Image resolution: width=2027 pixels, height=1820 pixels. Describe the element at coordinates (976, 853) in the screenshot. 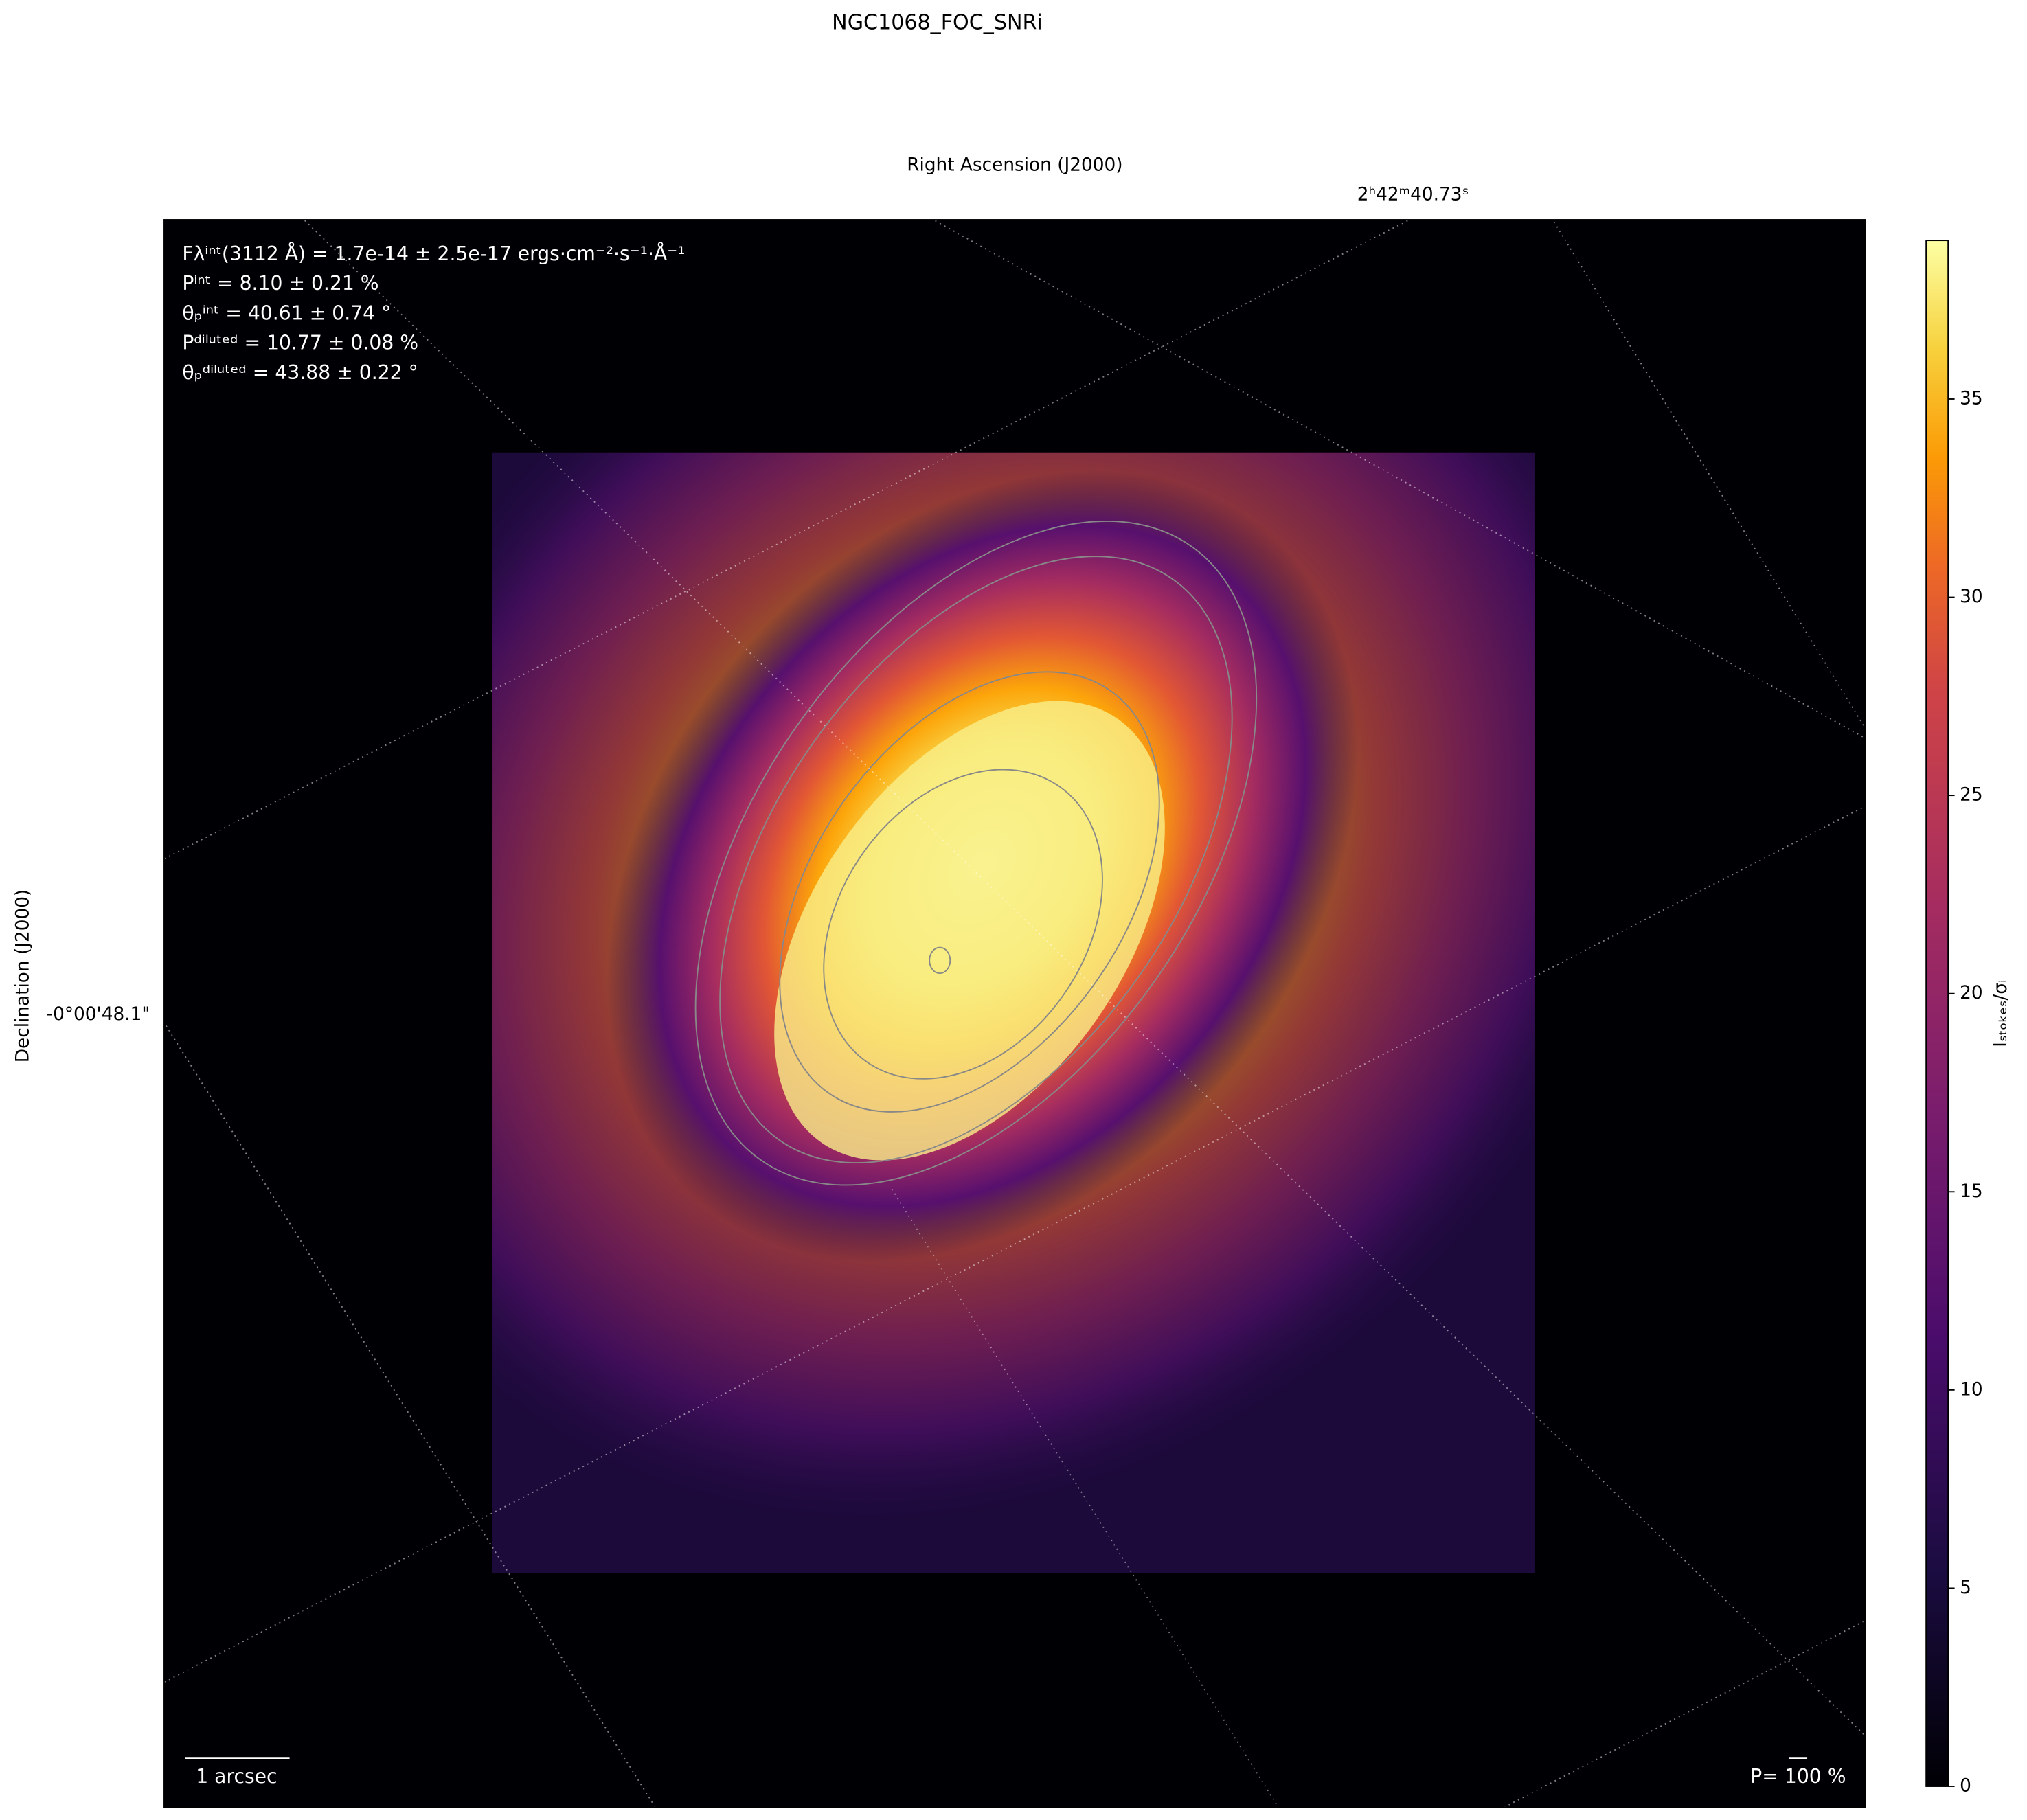

I see `contours` at that location.